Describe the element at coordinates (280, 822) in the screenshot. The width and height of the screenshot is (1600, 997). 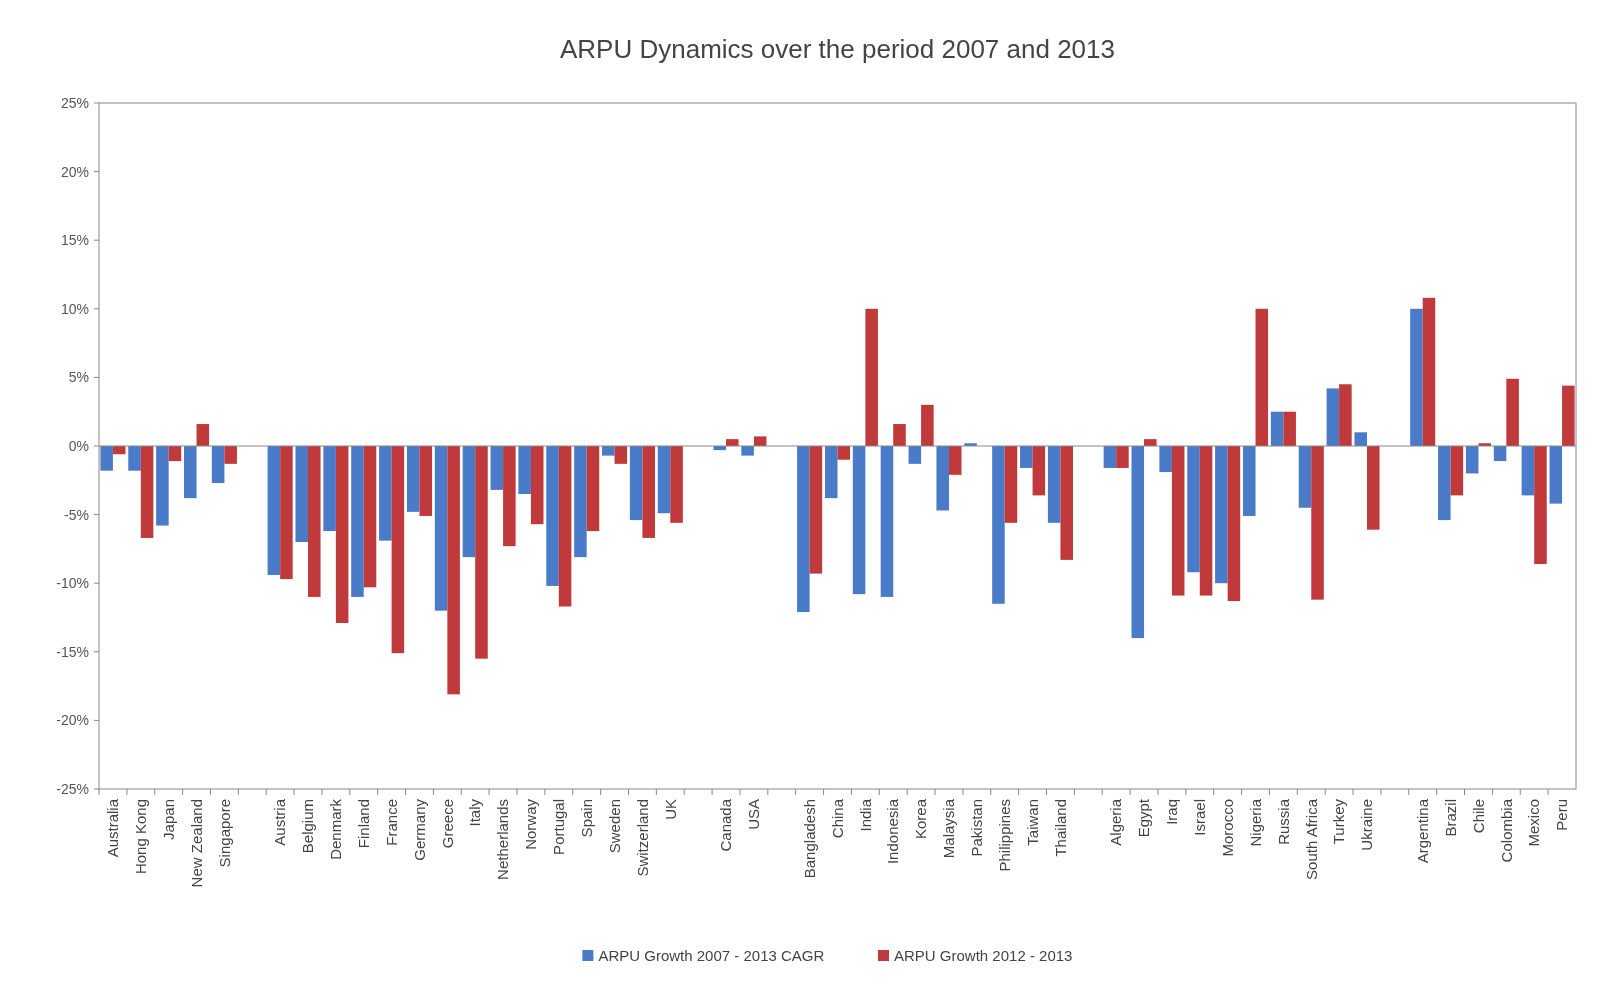
I see `x-tick-label: Austria` at that location.